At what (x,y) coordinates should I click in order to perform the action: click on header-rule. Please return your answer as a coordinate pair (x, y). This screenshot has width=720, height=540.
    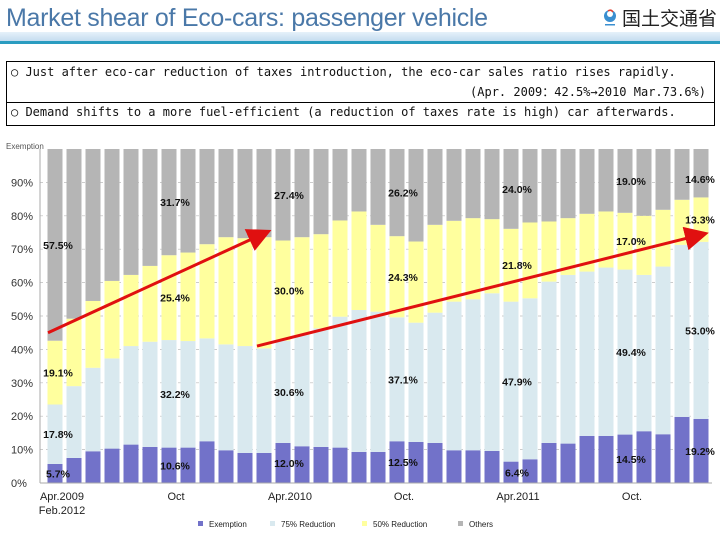
    Looking at the image, I should click on (360, 42).